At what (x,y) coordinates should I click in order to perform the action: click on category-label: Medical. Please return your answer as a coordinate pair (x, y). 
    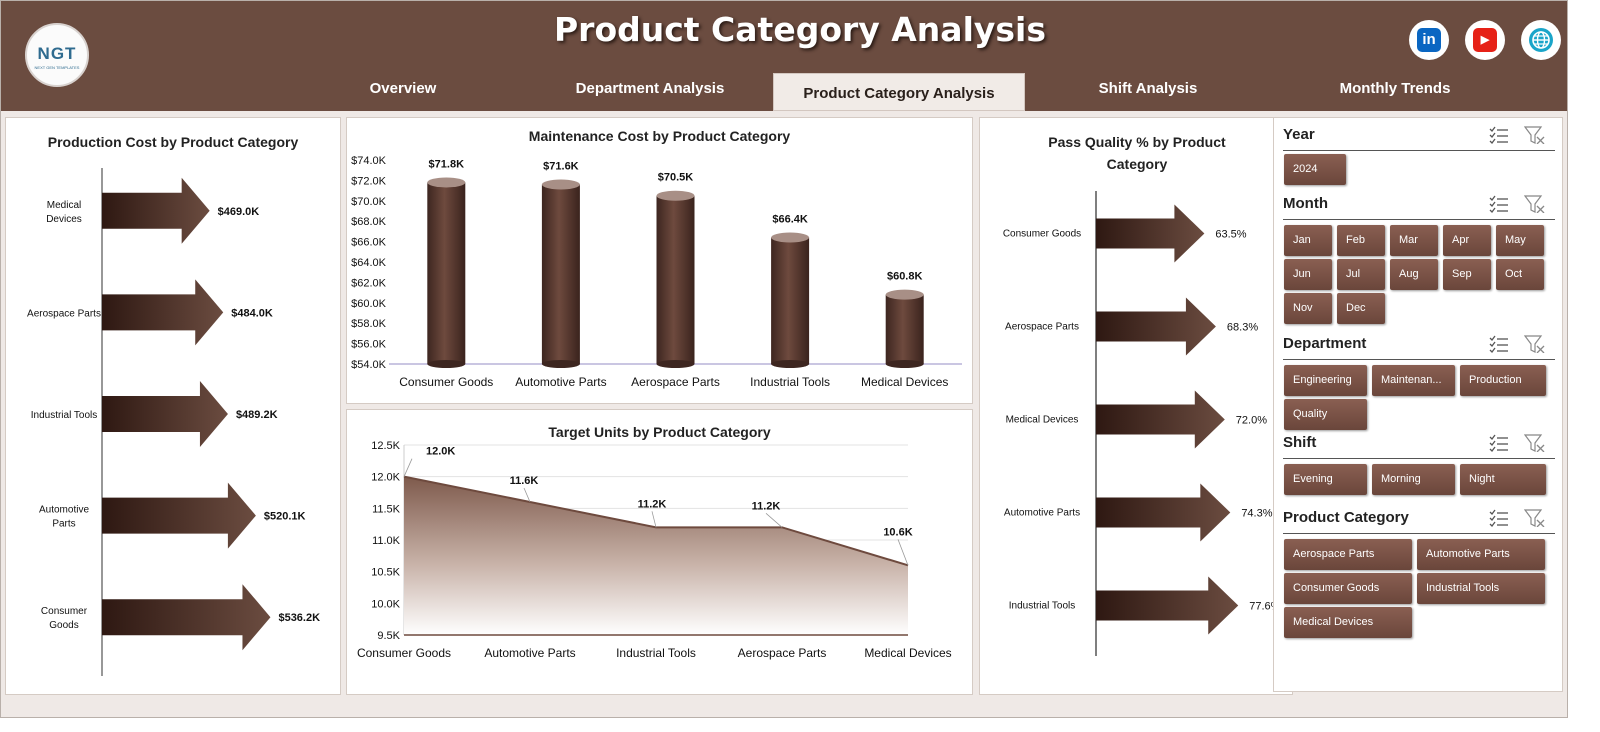
    Looking at the image, I should click on (64, 205).